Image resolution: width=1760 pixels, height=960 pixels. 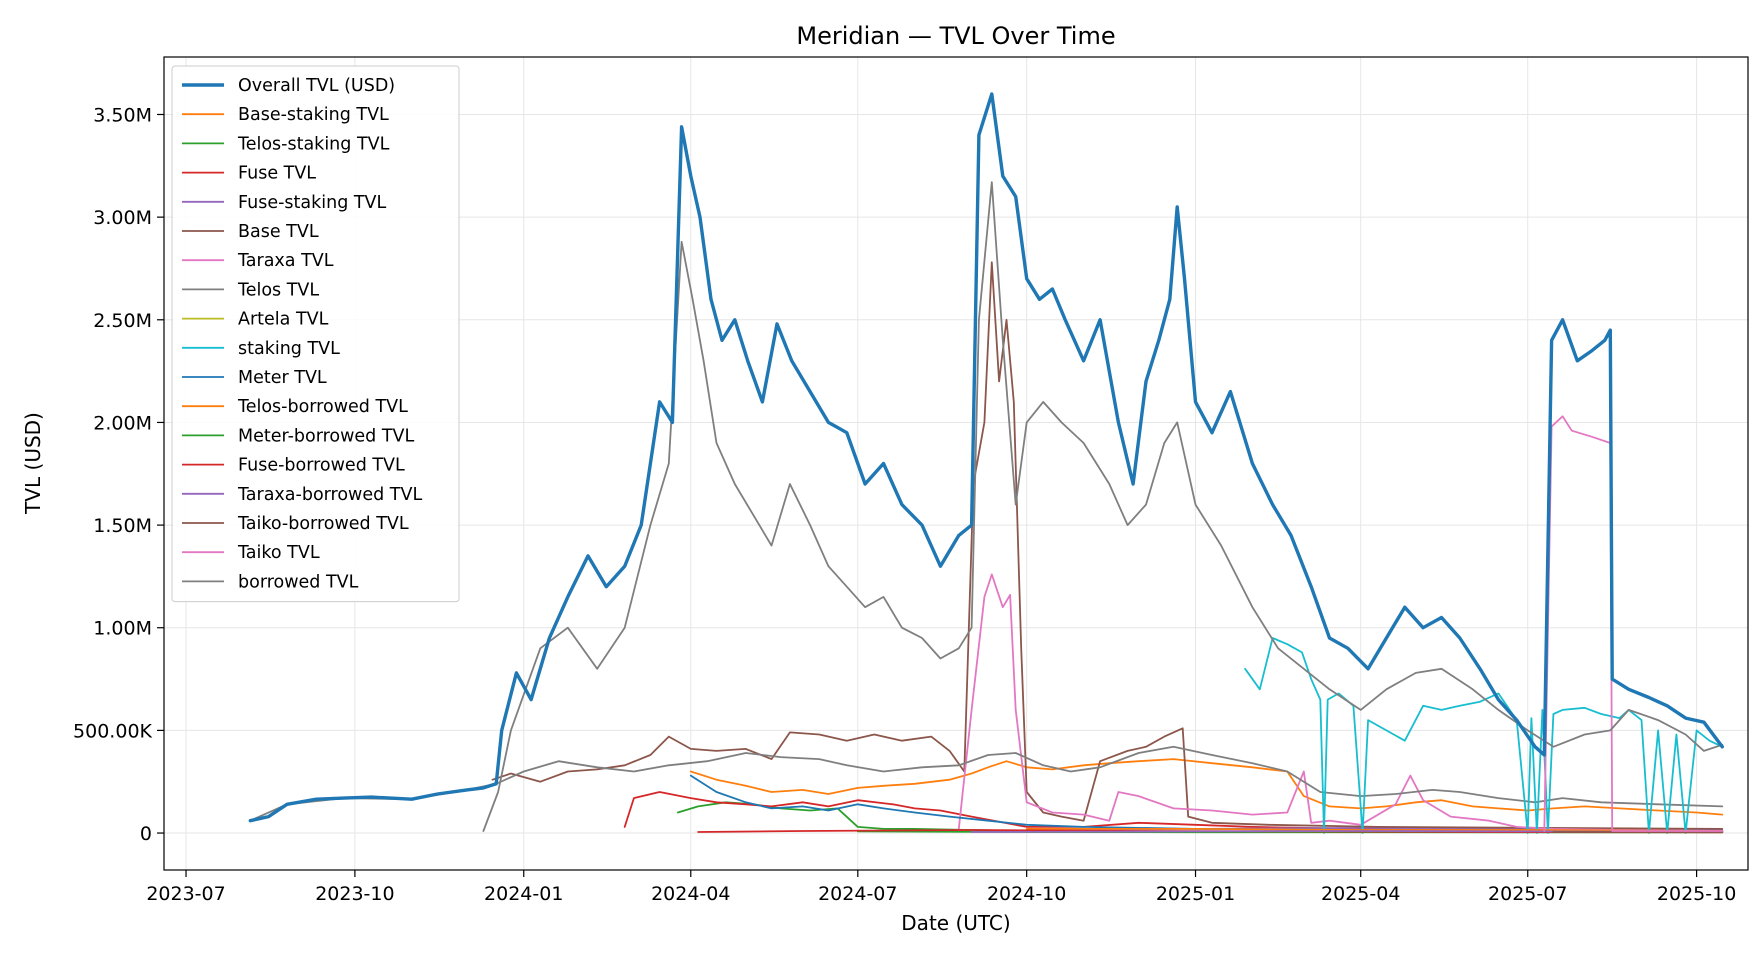 What do you see at coordinates (986, 783) in the screenshot?
I see `series-line-telos-tvl` at bounding box center [986, 783].